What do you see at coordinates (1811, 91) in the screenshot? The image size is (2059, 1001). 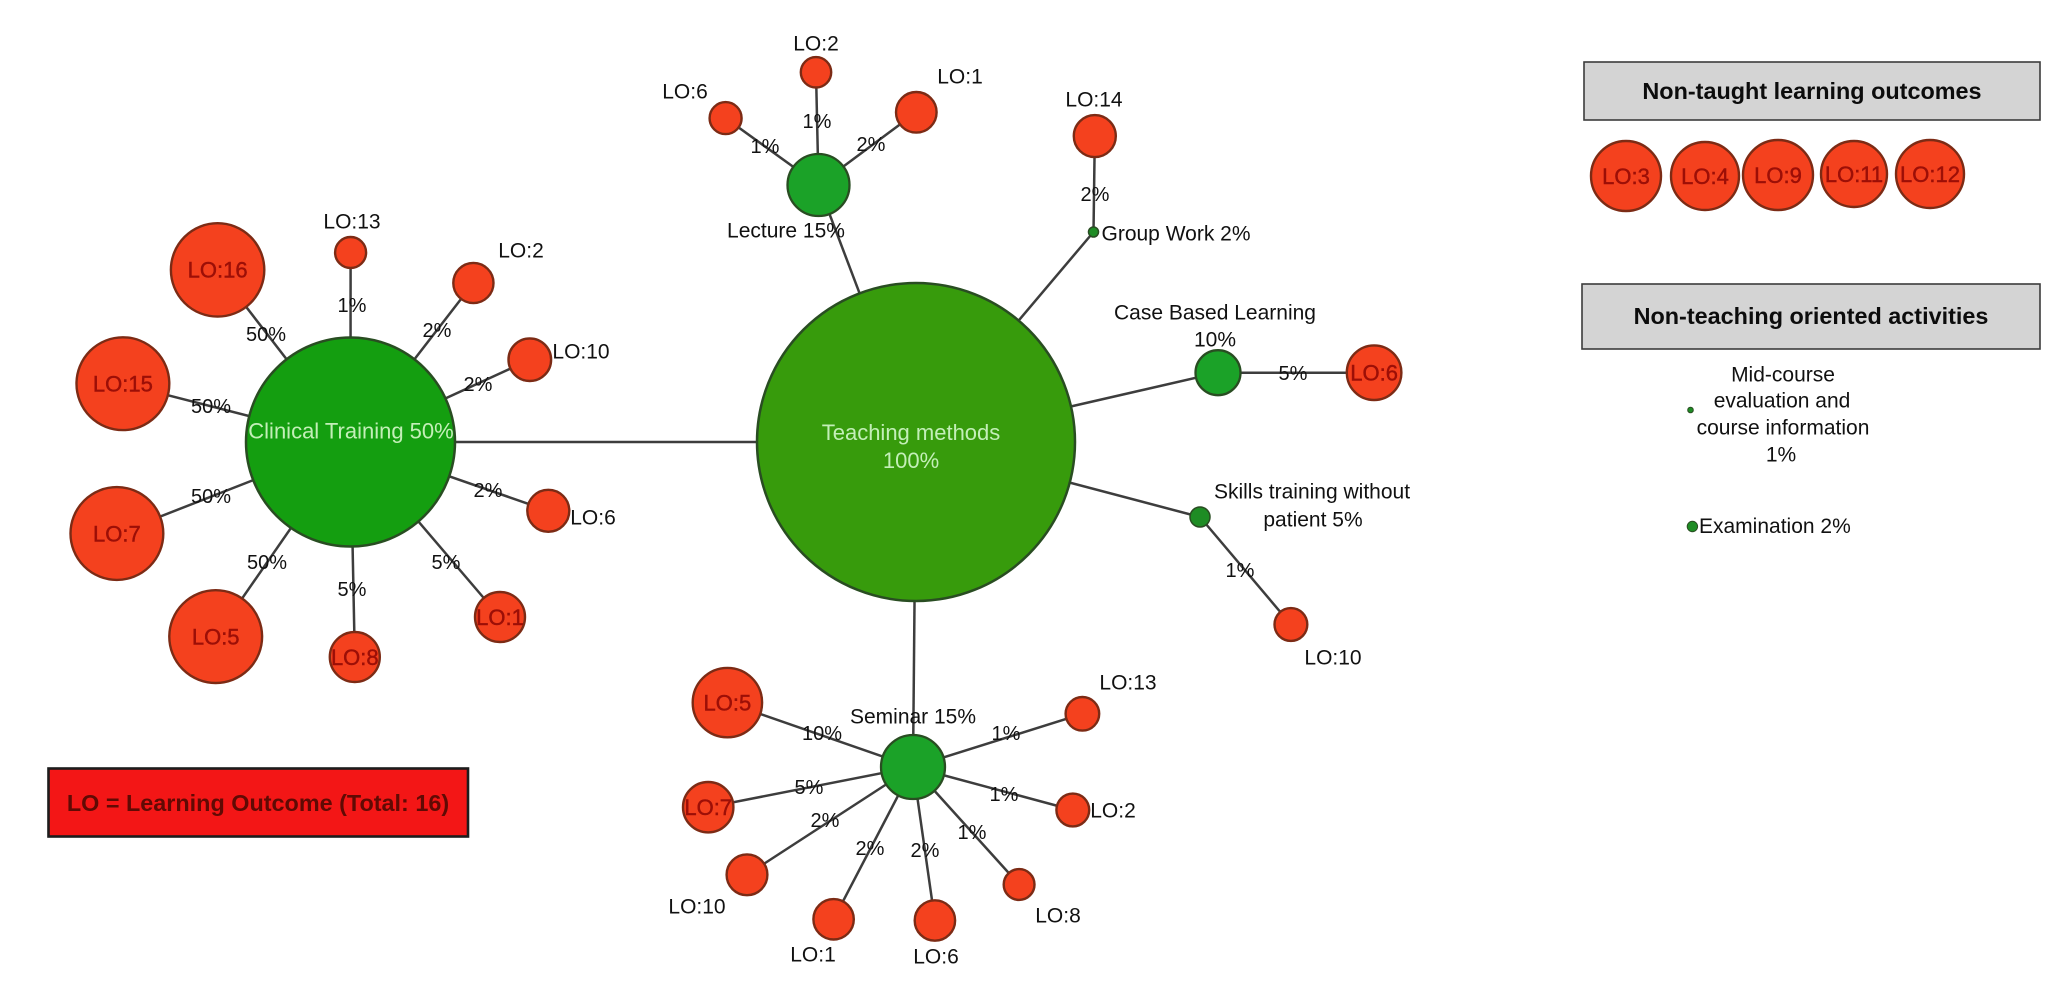 I see `svg-text: Non-taught learning outcomes` at bounding box center [1811, 91].